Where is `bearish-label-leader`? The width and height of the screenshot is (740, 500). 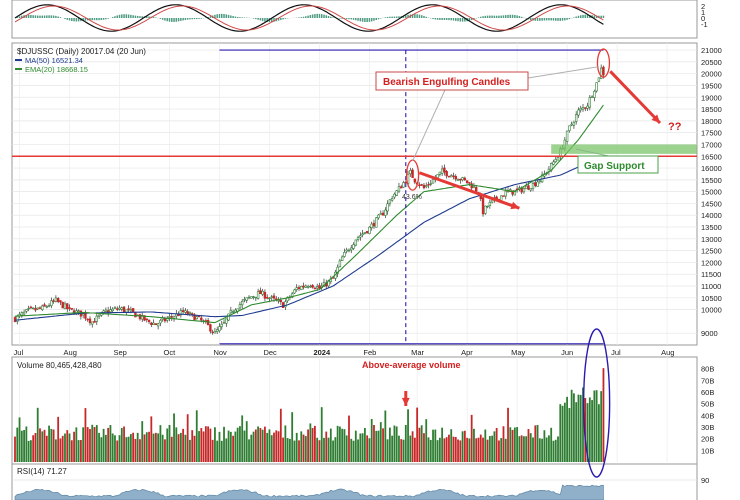
bearish-label-leader is located at coordinates (429, 125).